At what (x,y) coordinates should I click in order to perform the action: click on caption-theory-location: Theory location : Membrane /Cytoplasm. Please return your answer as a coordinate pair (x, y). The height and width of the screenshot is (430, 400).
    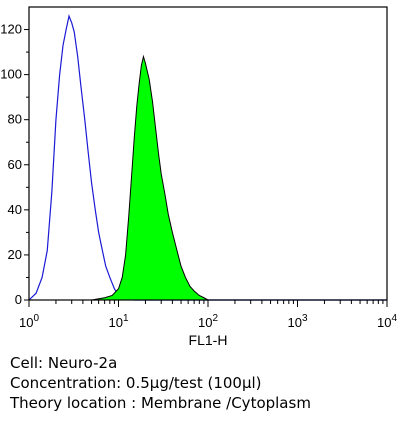
    Looking at the image, I should click on (160, 403).